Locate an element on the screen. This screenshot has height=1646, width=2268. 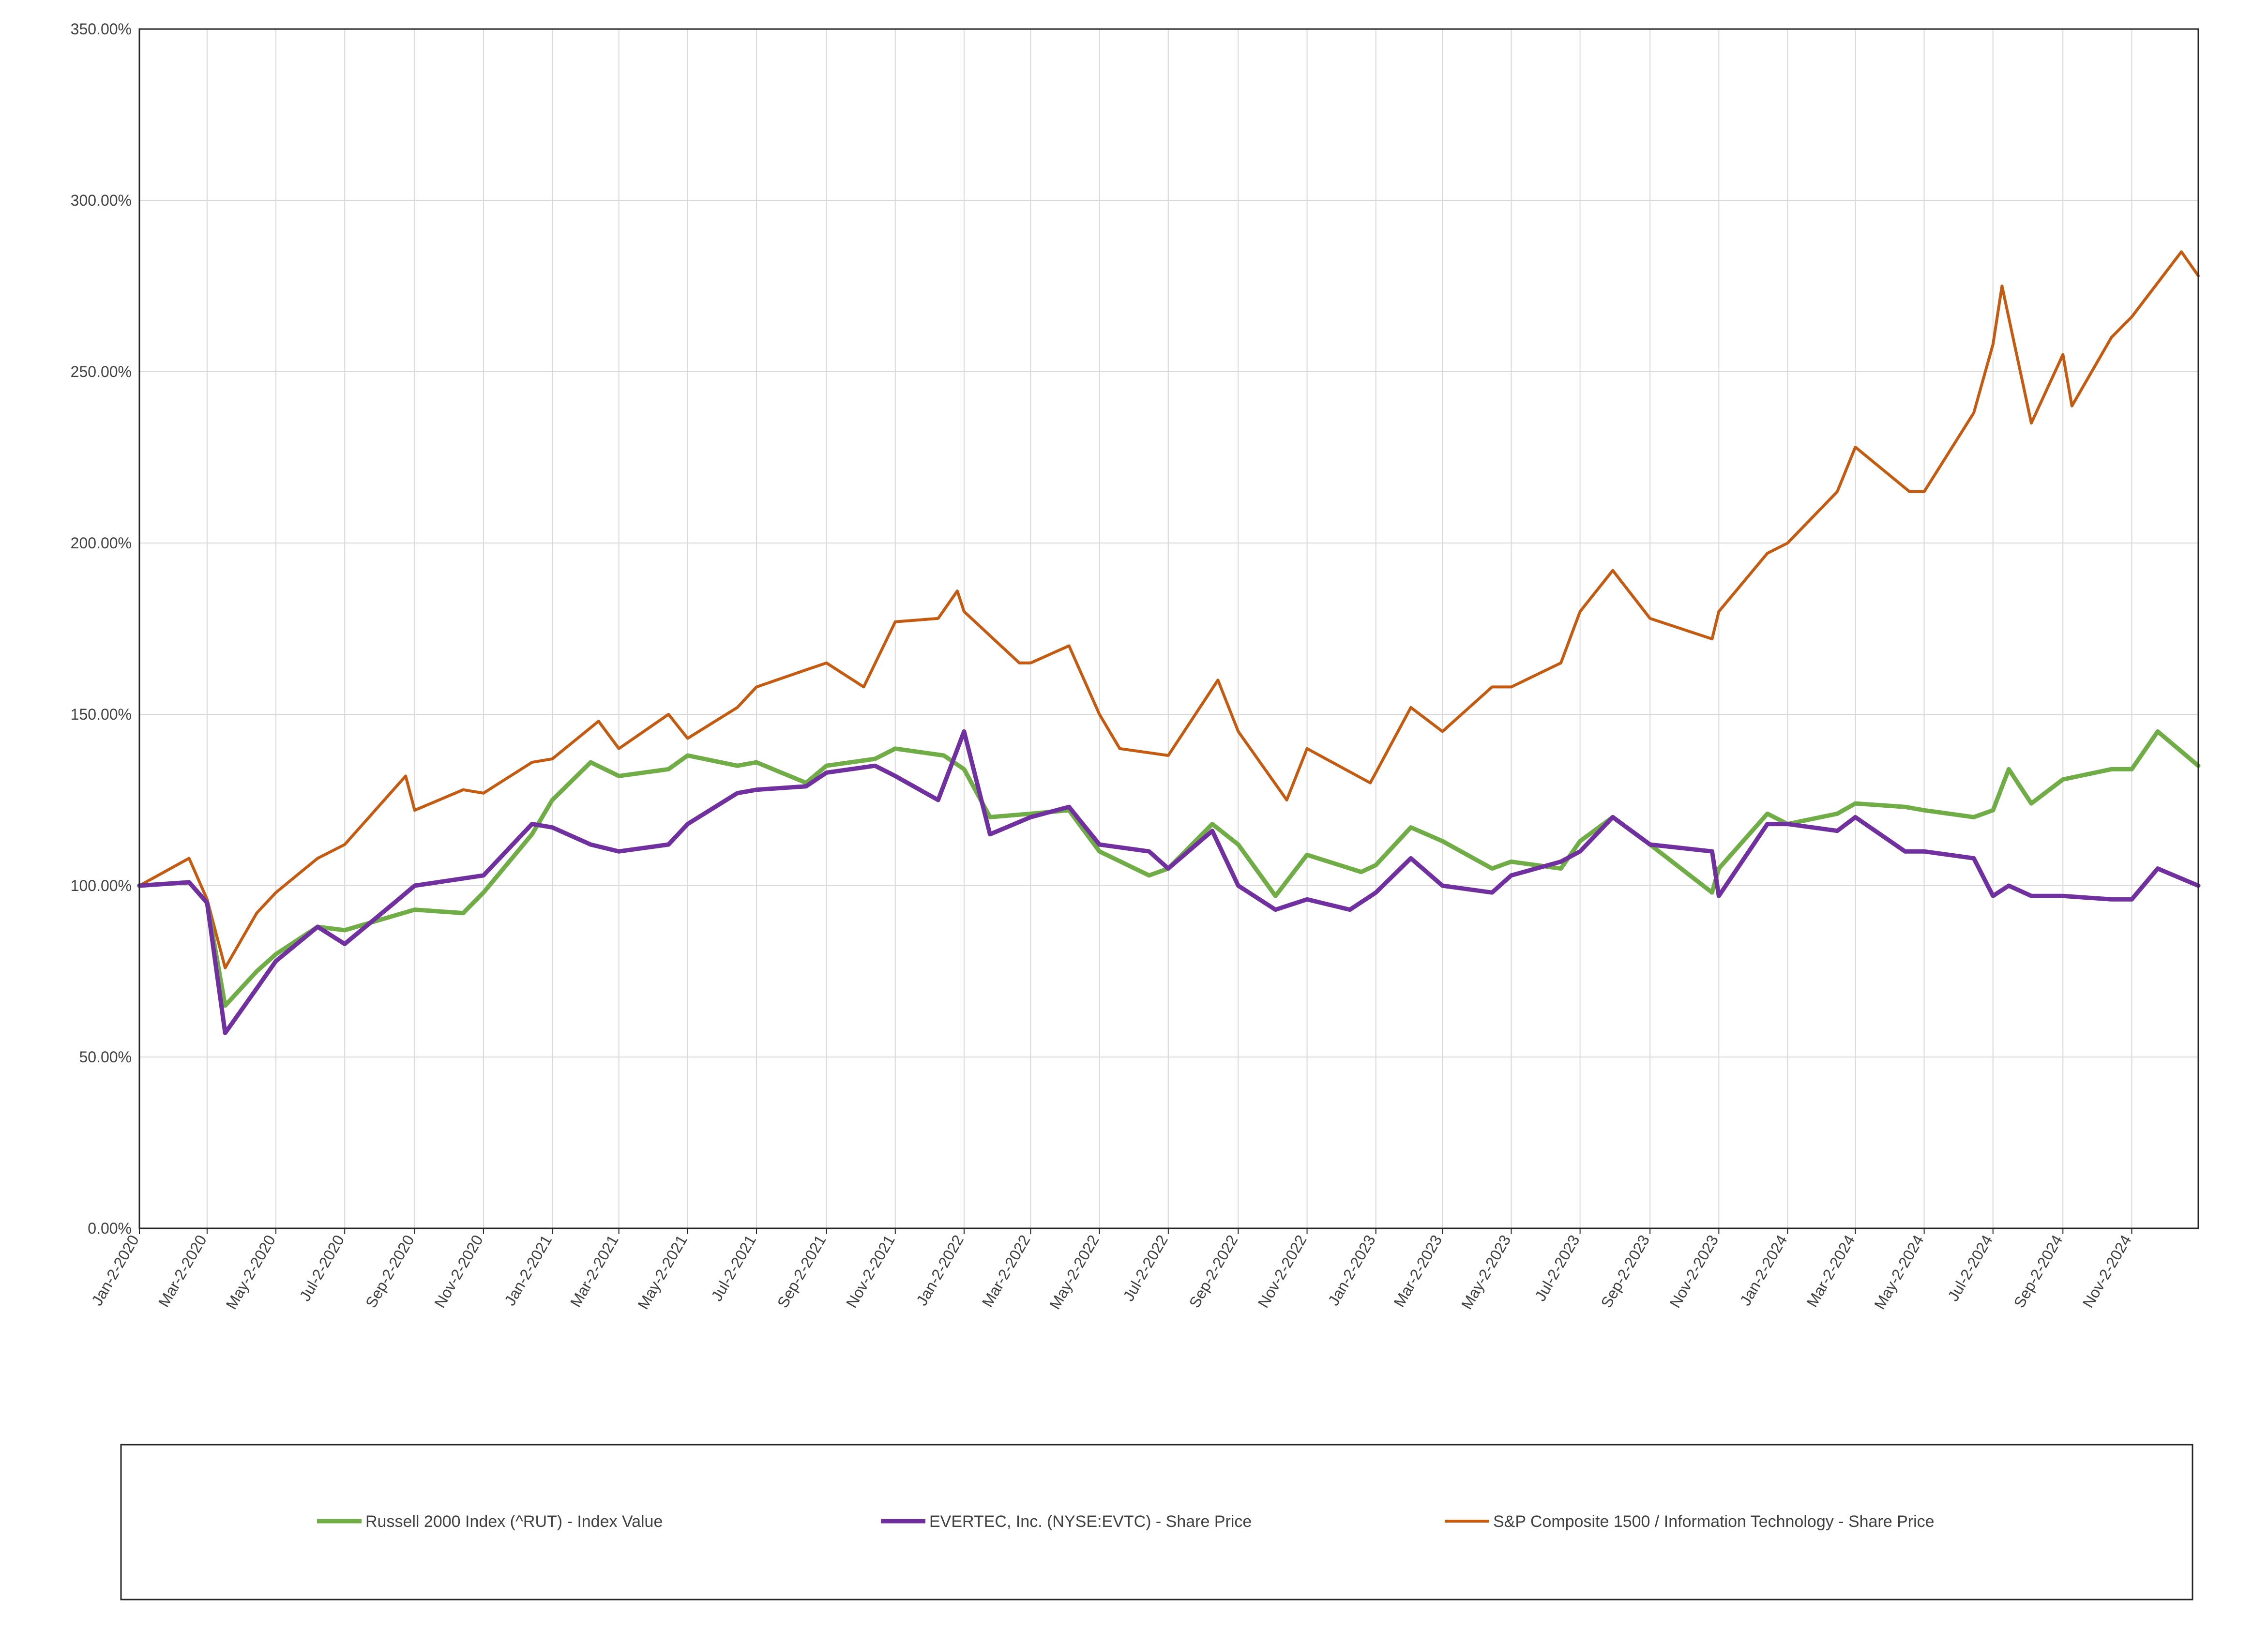
y-tick-label: 350.00% is located at coordinates (101, 29).